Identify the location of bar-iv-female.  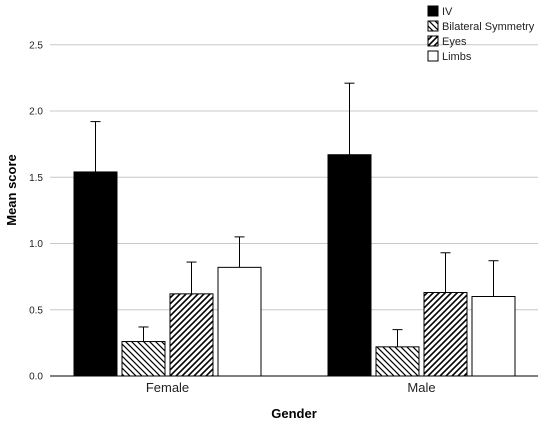
(95, 274).